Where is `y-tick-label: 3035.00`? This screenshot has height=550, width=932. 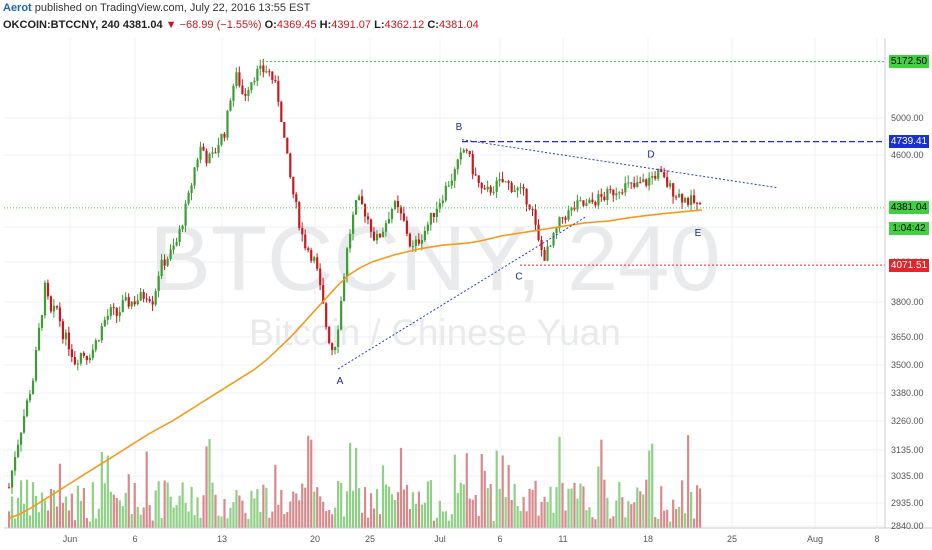 y-tick-label: 3035.00 is located at coordinates (907, 476).